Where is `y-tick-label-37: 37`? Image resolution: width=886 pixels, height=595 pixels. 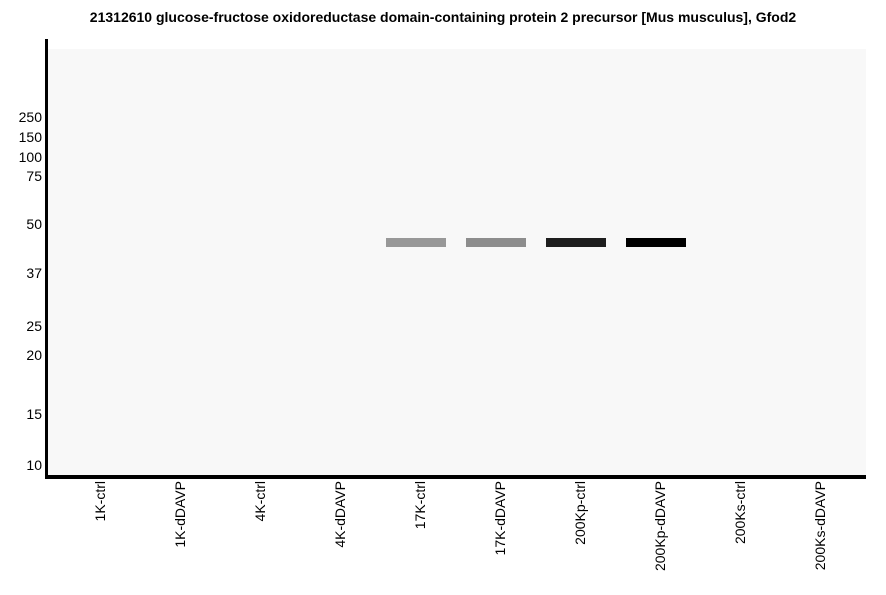
y-tick-label-37: 37 is located at coordinates (34, 273).